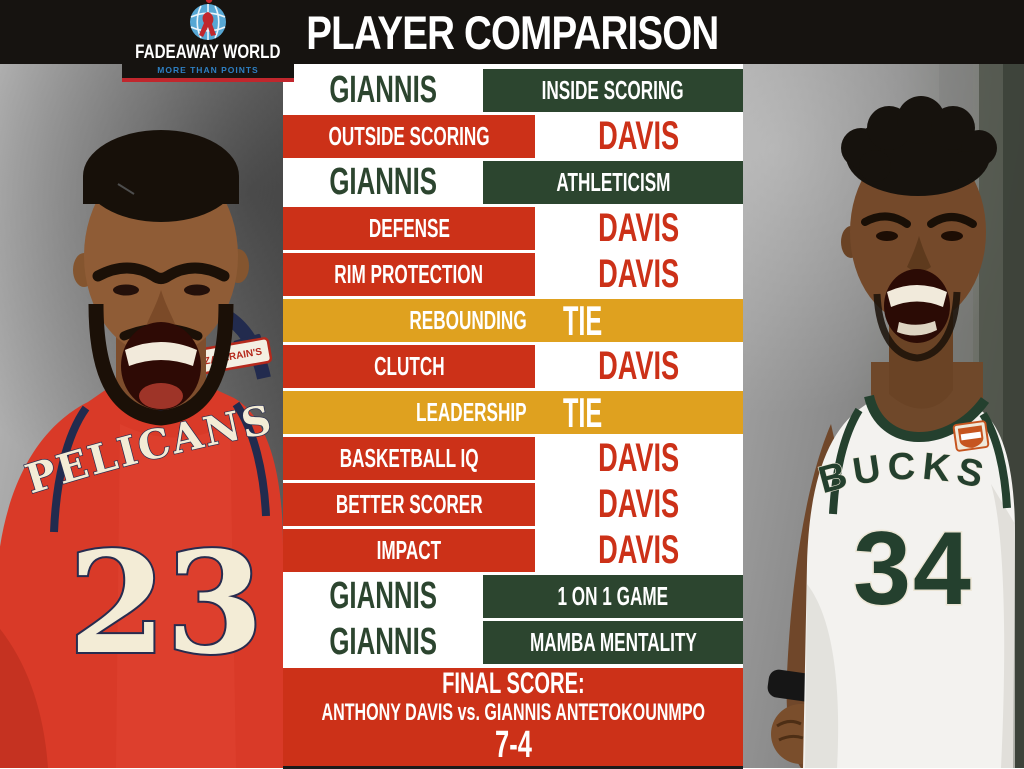 The image size is (1024, 769). I want to click on category-label: BASKETBALL IQ, so click(409, 458).